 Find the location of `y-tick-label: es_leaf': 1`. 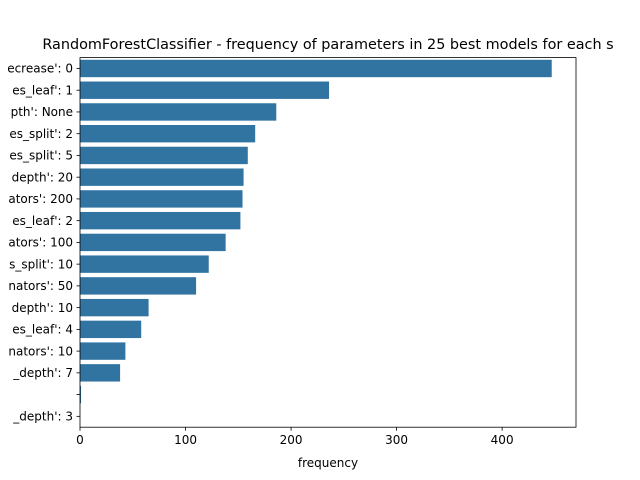

y-tick-label: es_leaf': 1 is located at coordinates (42, 90).